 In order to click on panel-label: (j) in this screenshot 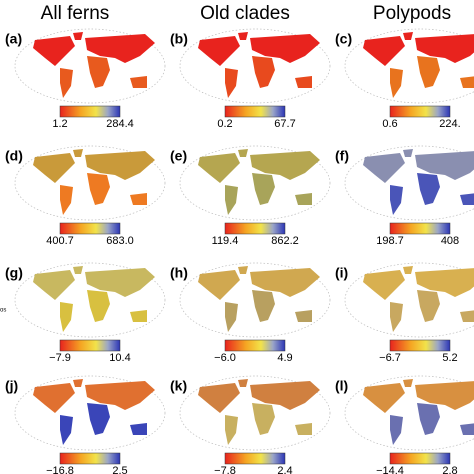, I will do `click(11, 386)`.